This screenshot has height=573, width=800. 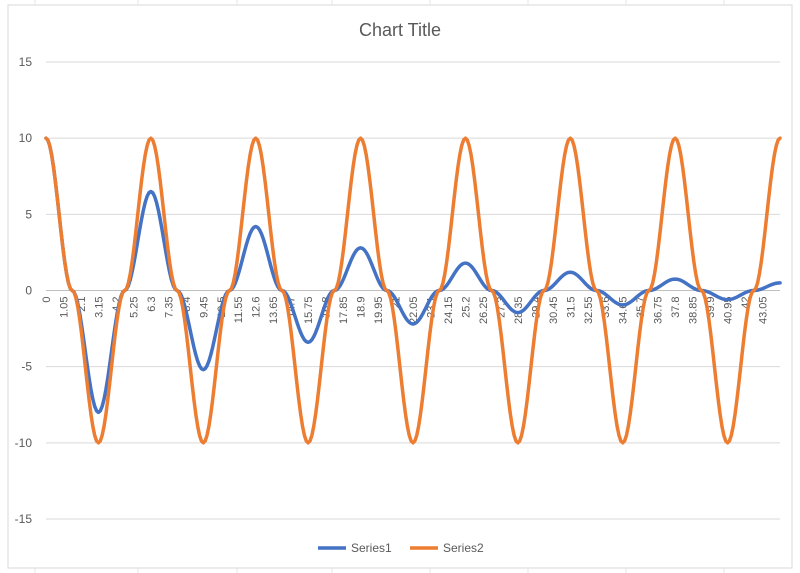 I want to click on x-tick-label: 28.35, so click(x=519, y=311).